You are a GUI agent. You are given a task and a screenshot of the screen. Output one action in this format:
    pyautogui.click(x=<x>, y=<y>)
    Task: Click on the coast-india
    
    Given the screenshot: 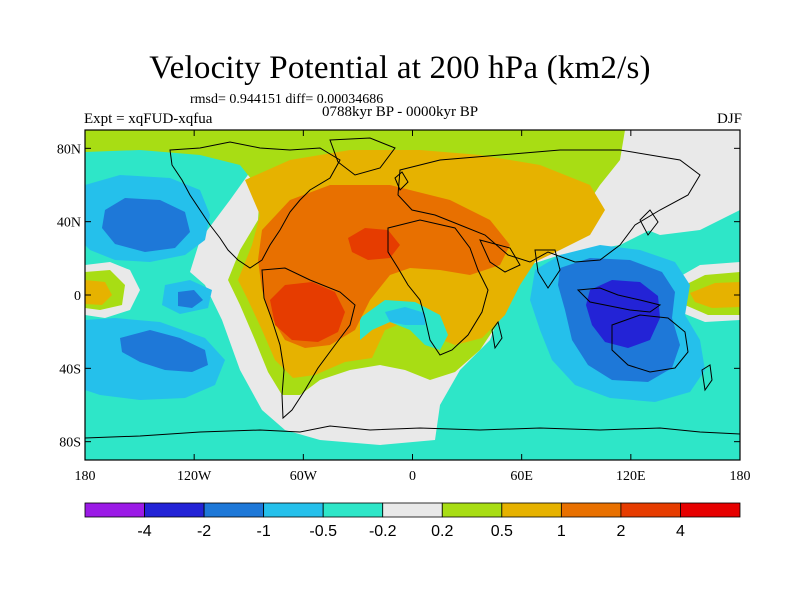 What is the action you would take?
    pyautogui.click(x=547, y=269)
    